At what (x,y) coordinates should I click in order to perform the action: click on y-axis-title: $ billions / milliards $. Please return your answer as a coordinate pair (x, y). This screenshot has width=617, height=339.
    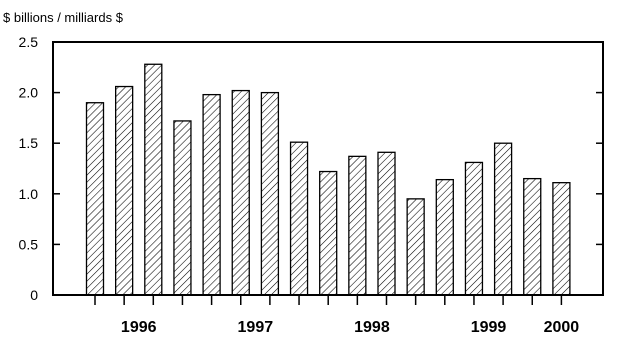
    Looking at the image, I should click on (63, 17).